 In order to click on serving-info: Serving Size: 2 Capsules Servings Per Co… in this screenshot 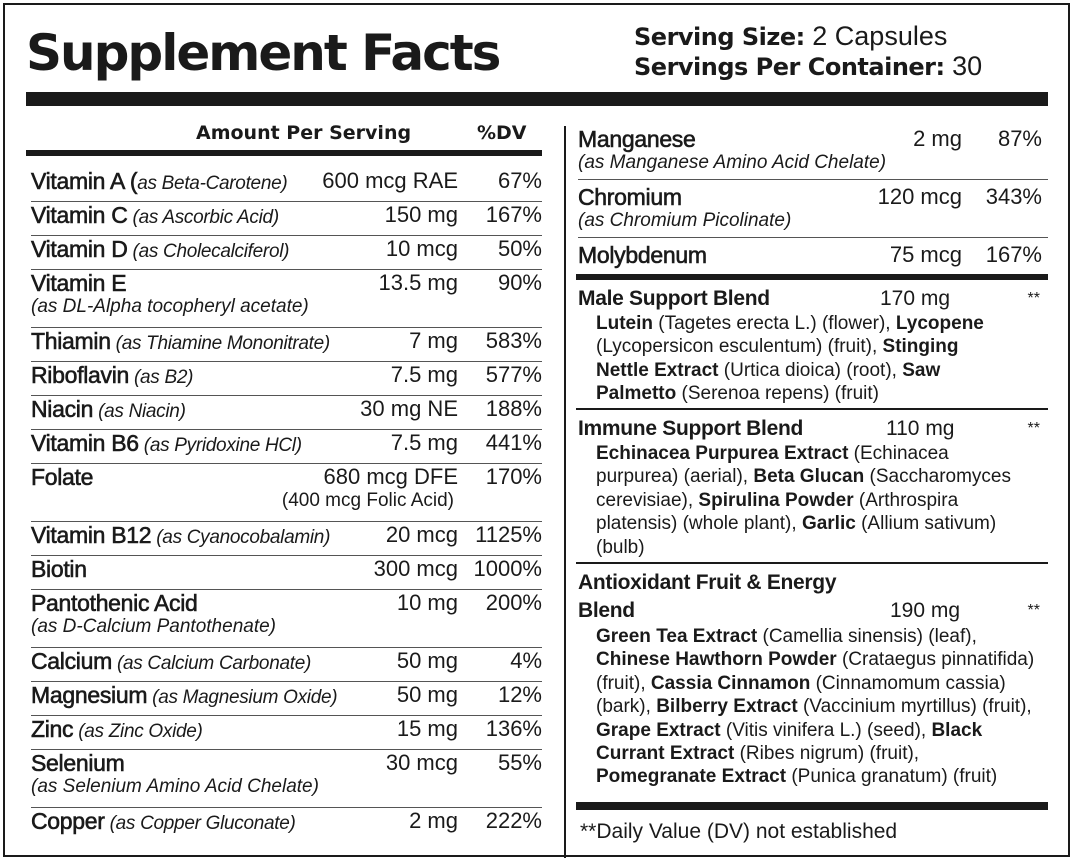, I will do `click(808, 52)`.